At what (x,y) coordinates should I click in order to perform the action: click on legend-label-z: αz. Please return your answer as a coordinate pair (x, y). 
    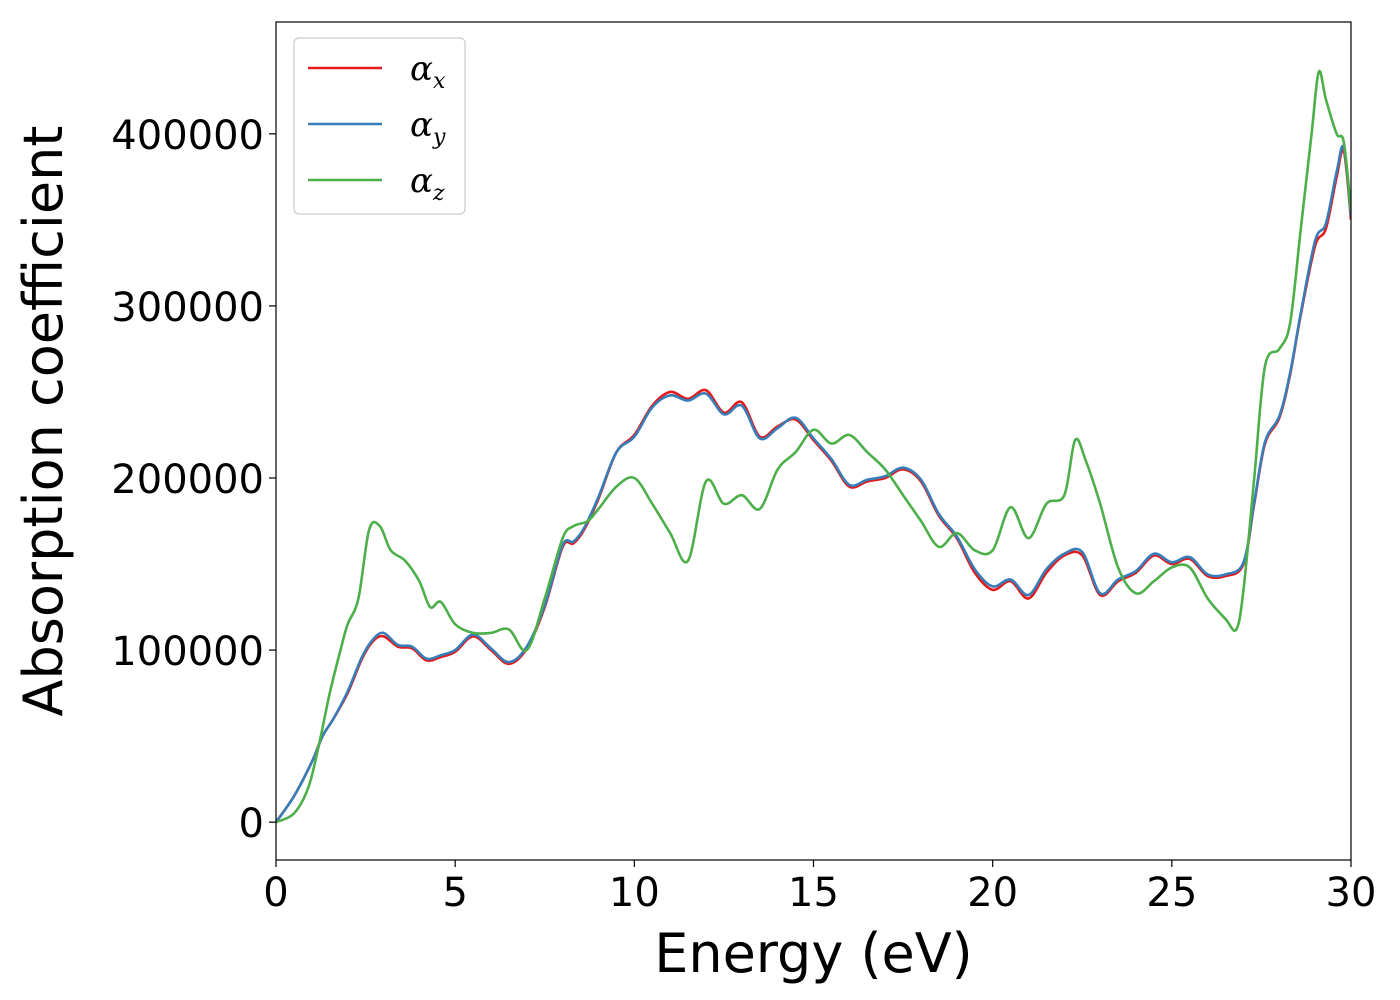
    Looking at the image, I should click on (427, 183).